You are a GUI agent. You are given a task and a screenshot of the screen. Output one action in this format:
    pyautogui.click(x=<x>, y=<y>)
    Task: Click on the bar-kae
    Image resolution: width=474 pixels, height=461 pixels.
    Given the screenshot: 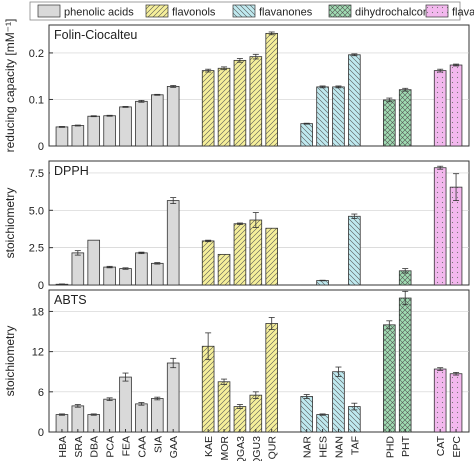 What is the action you would take?
    pyautogui.click(x=208, y=108)
    